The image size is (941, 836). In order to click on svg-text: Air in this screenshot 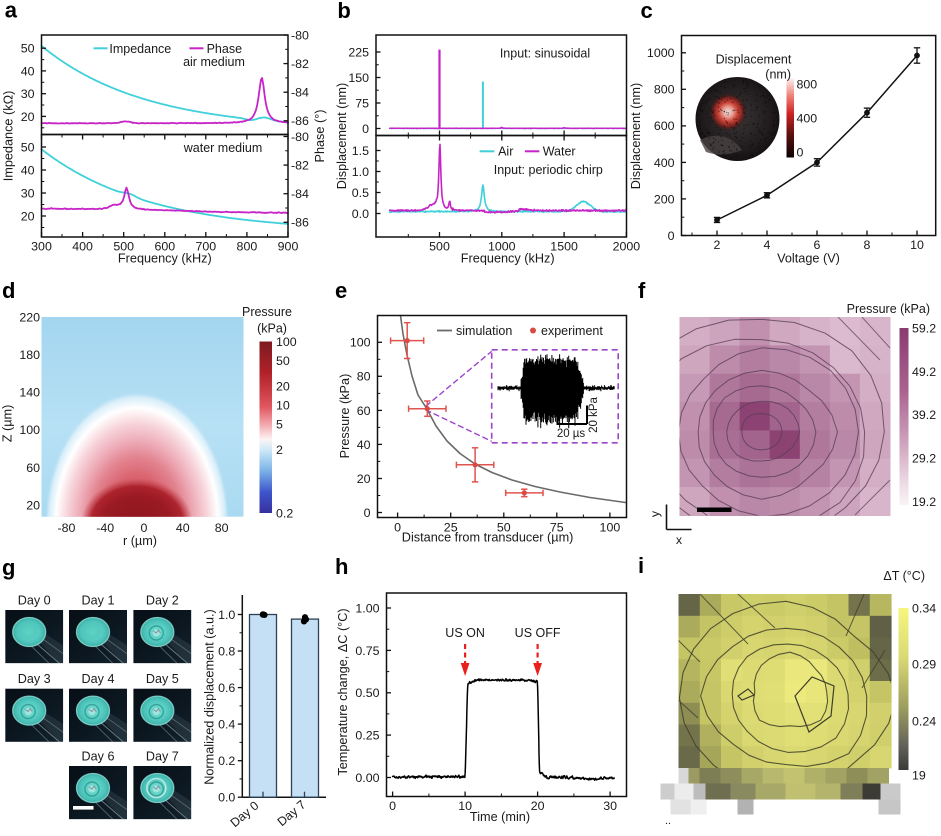, I will do `click(505, 151)`.